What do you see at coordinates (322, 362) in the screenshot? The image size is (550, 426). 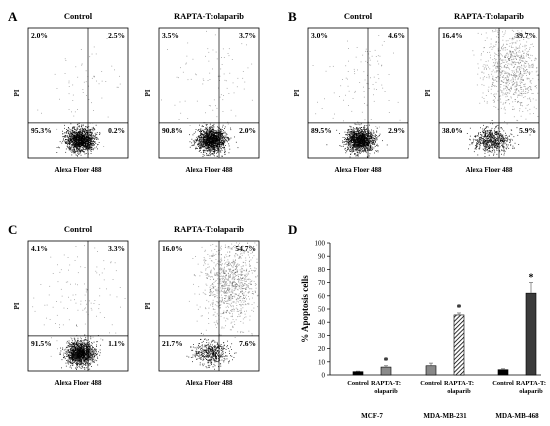 I see `y-tick-label: 10` at bounding box center [322, 362].